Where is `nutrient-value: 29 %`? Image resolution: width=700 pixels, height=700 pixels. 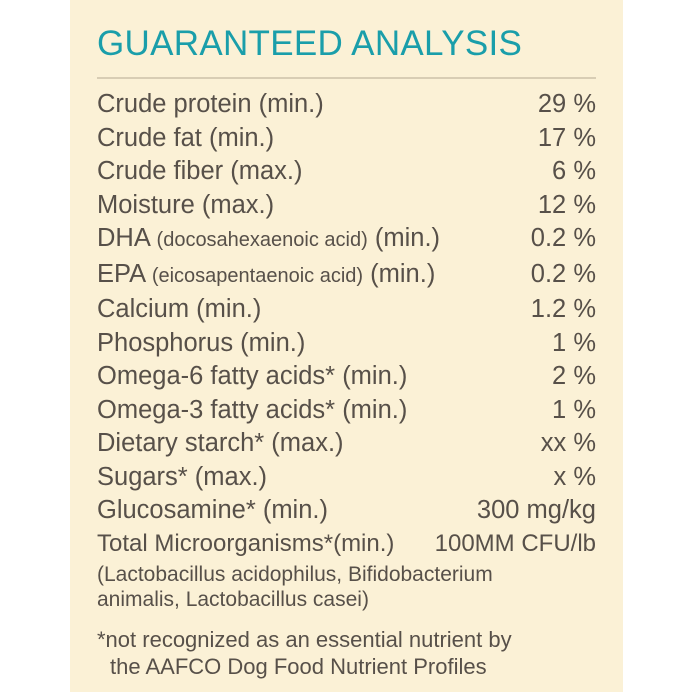
nutrient-value: 29 % is located at coordinates (566, 104).